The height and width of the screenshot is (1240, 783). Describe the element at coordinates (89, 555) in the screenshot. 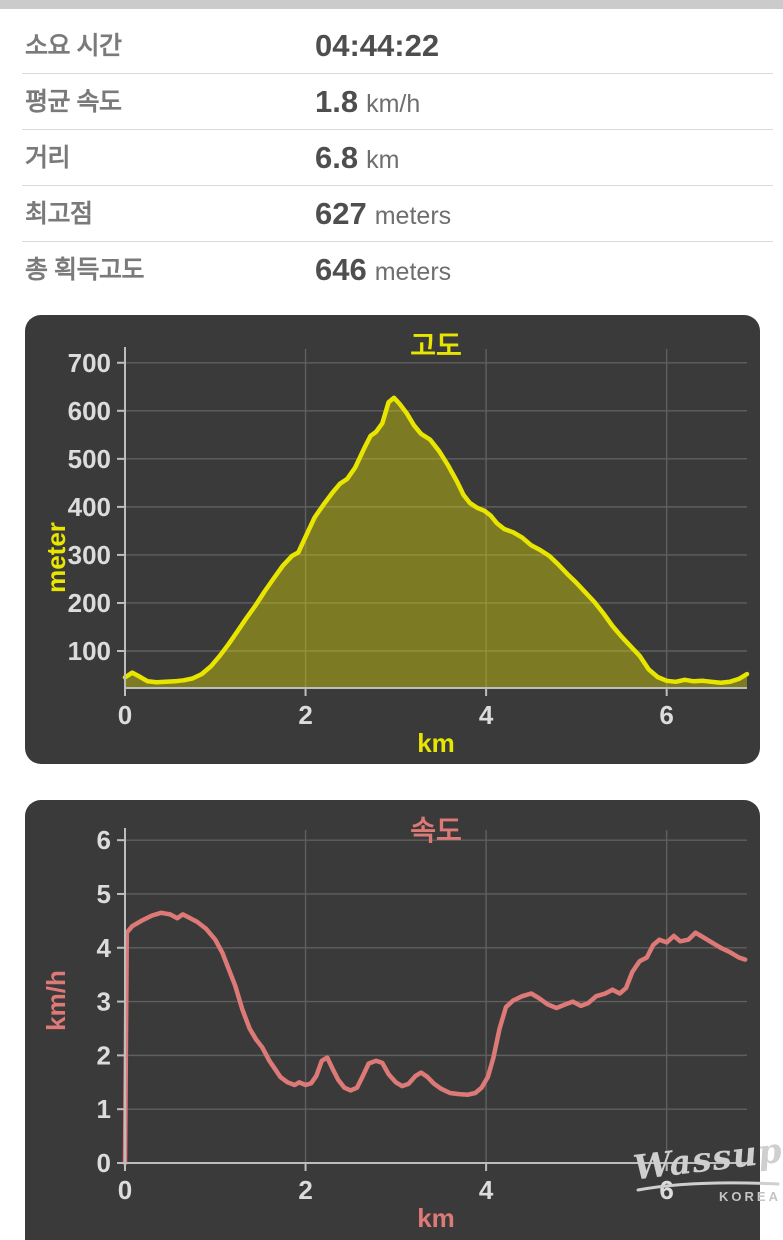

I see `y-tick-label: 300` at that location.